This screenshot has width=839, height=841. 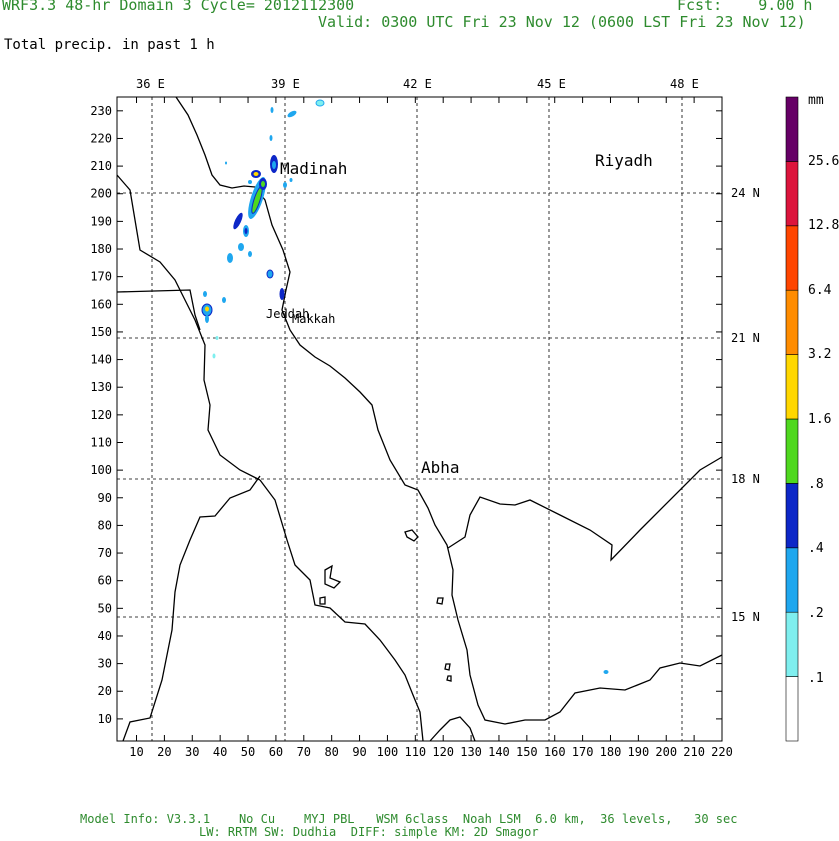 I want to click on colorbar-label: 3.2, so click(x=819, y=354).